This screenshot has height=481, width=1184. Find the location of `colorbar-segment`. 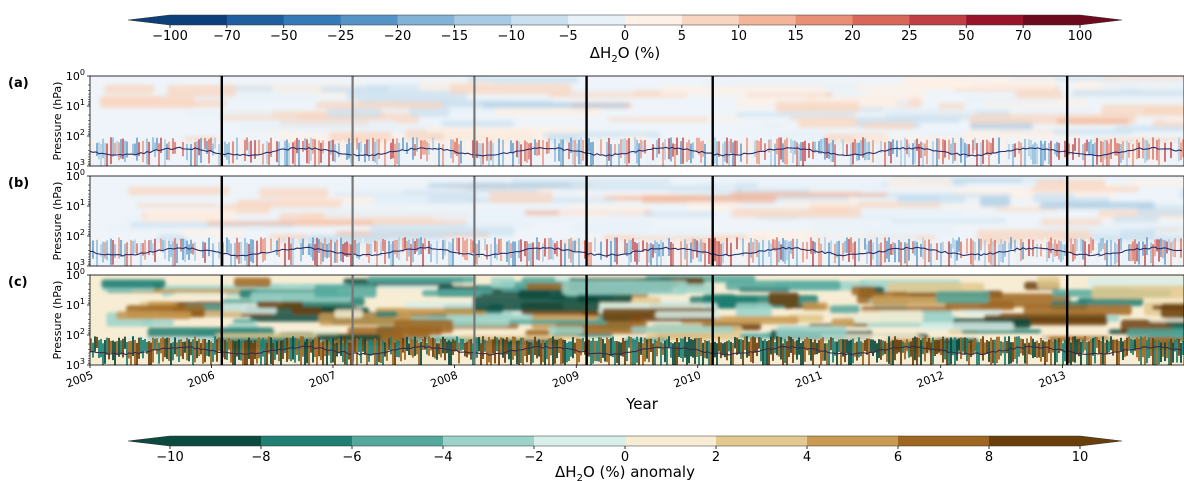

colorbar-segment is located at coordinates (307, 441).